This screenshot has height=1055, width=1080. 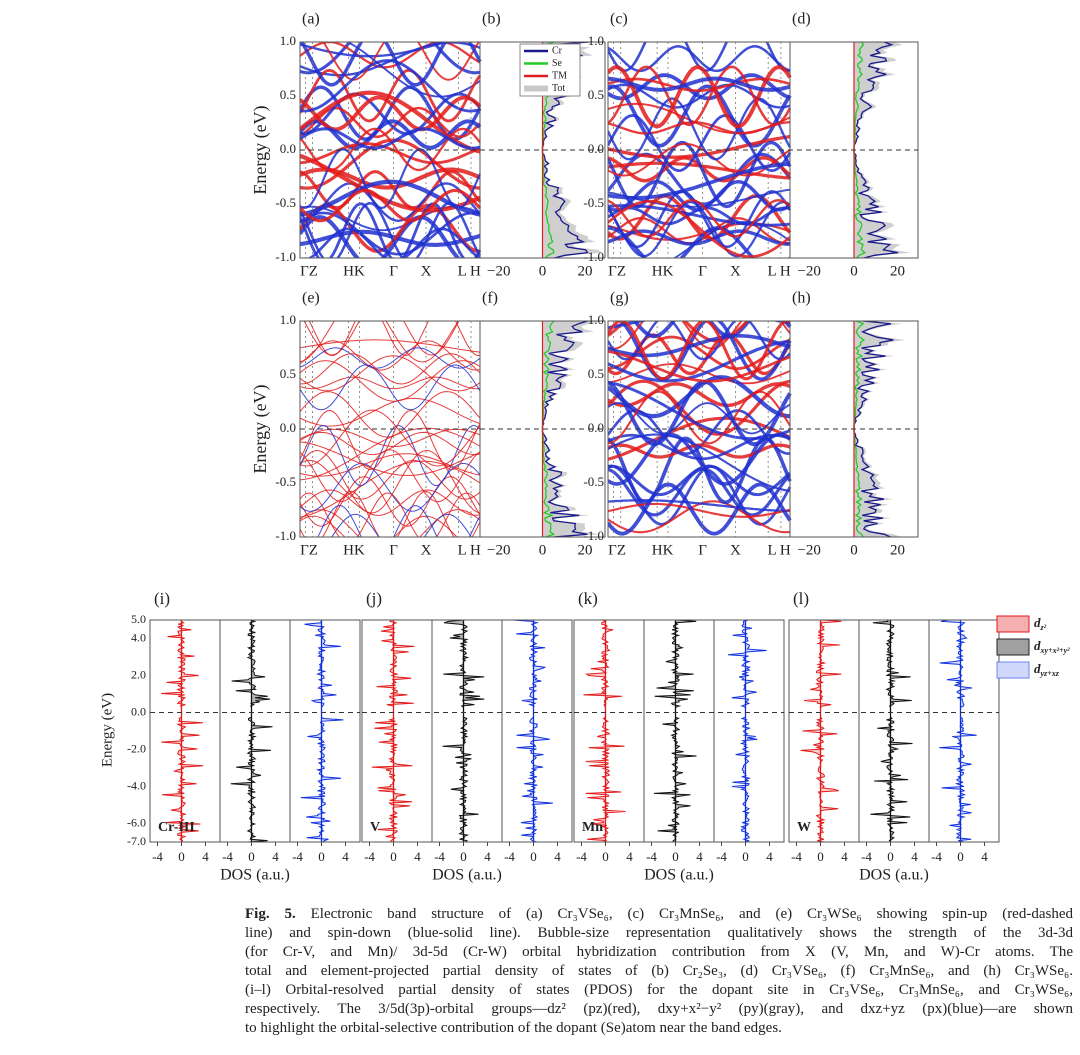 I want to click on x-tick-label: −20, so click(x=498, y=550).